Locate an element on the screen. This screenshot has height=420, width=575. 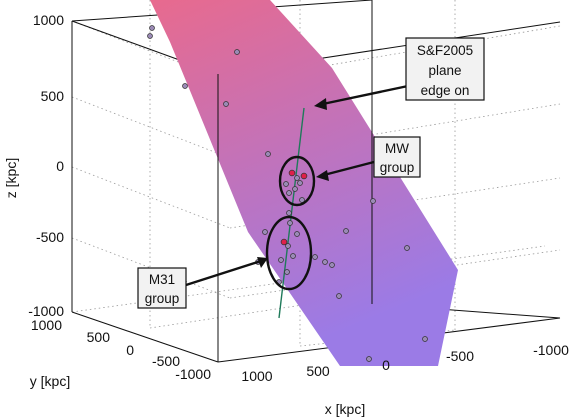
y-axis-label: y [kpc] is located at coordinates (50, 381).